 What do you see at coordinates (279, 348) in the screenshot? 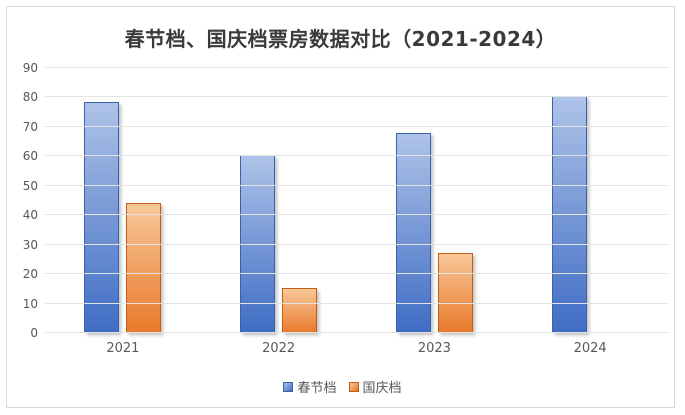
I see `x-axis-label-2022: 2022` at bounding box center [279, 348].